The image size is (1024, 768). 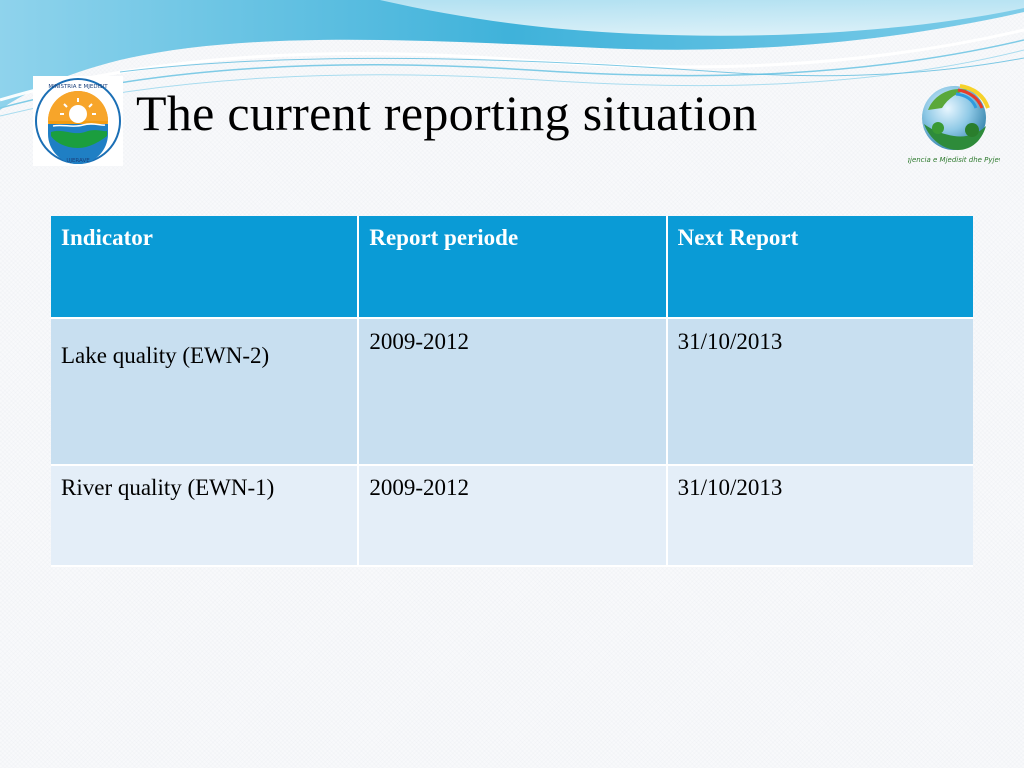 I want to click on svg-text: Agjencia e Mjedisit dhe Pyjeve, so click(x=954, y=160).